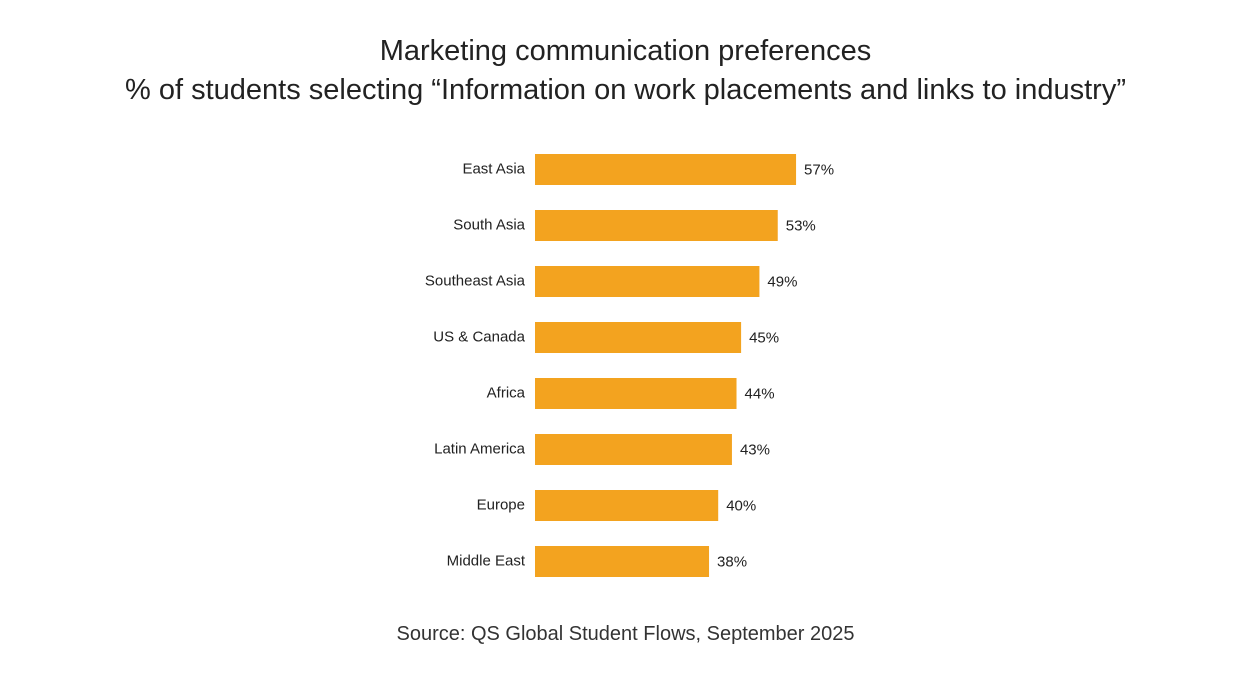 The image size is (1251, 687). Describe the element at coordinates (480, 448) in the screenshot. I see `category-label: Latin America` at that location.